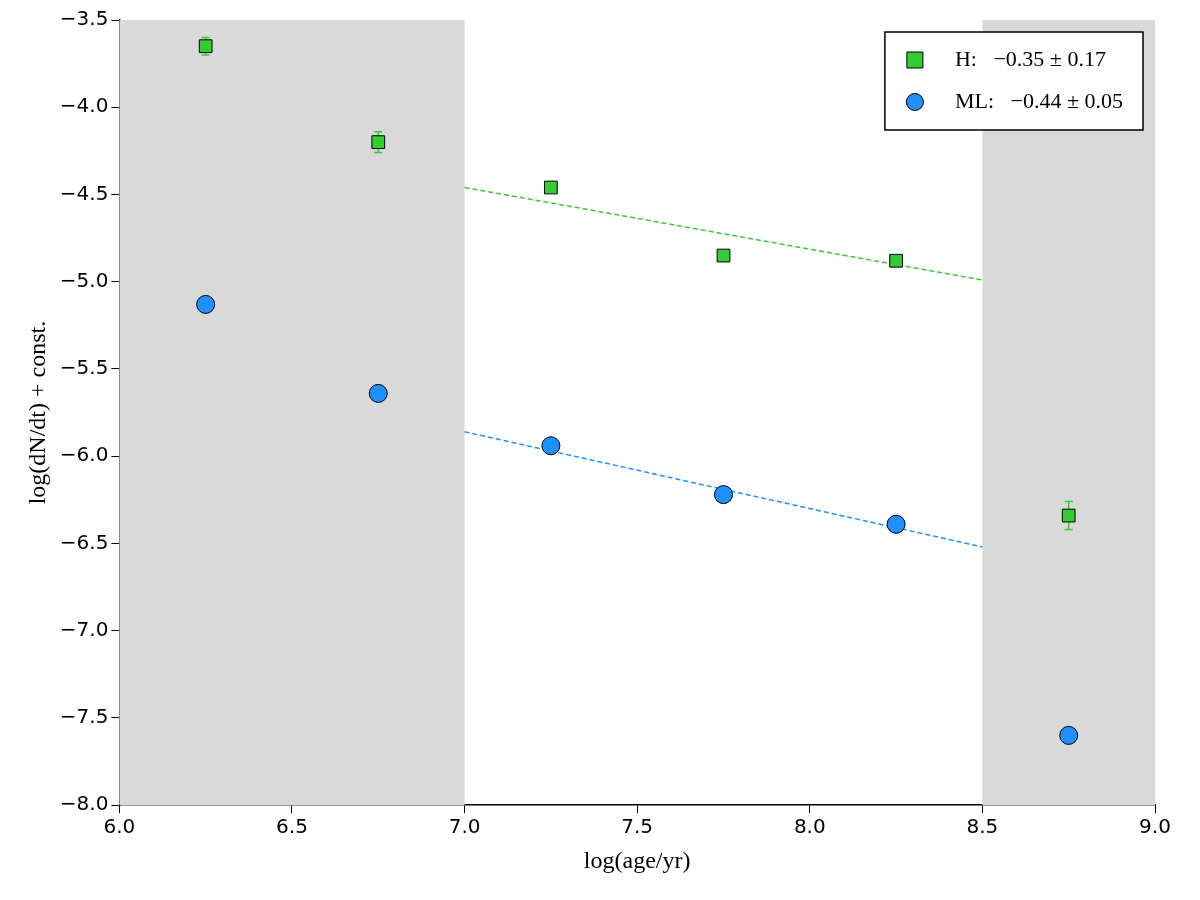 This screenshot has height=900, width=1200. I want to click on legend-label: H: −0.35 ± 0.17, so click(1030, 58).